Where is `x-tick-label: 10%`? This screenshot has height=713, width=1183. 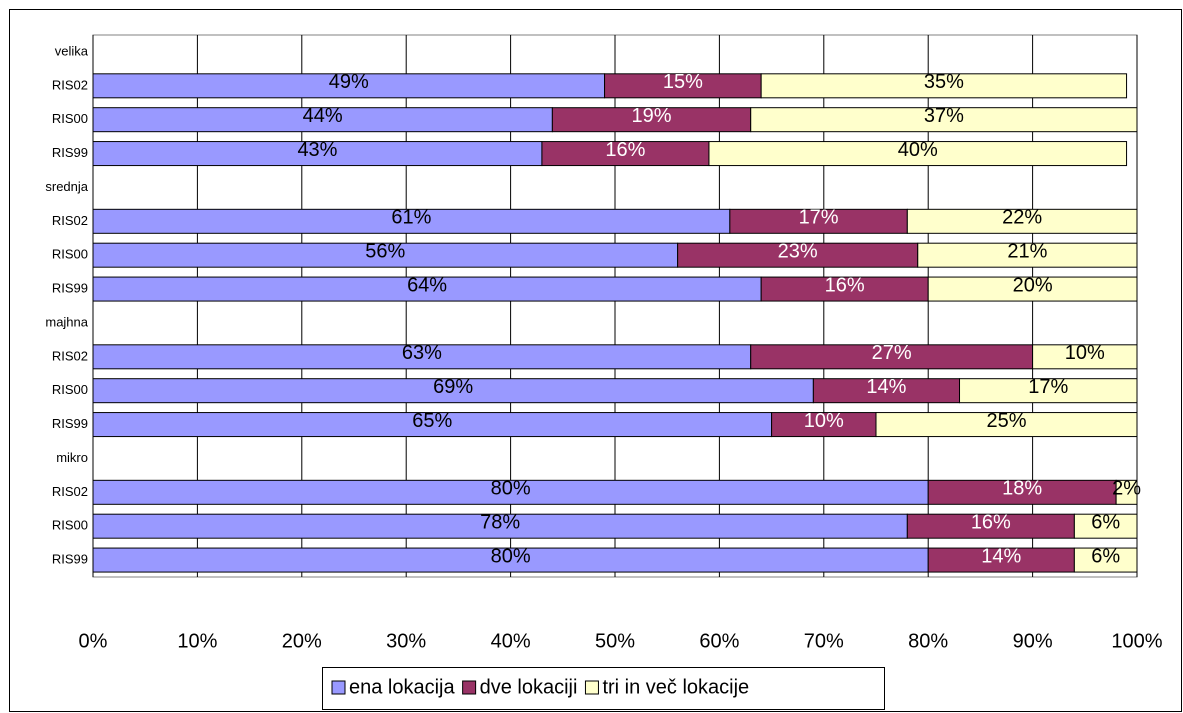 x-tick-label: 10% is located at coordinates (197, 641).